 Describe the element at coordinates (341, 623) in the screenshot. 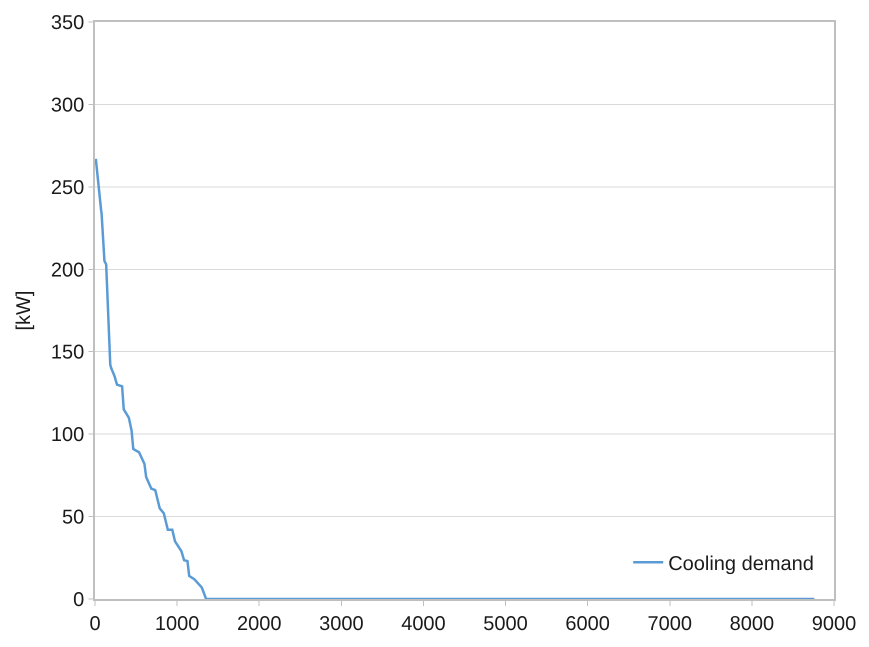

I see `x-tick-label: 3000` at that location.